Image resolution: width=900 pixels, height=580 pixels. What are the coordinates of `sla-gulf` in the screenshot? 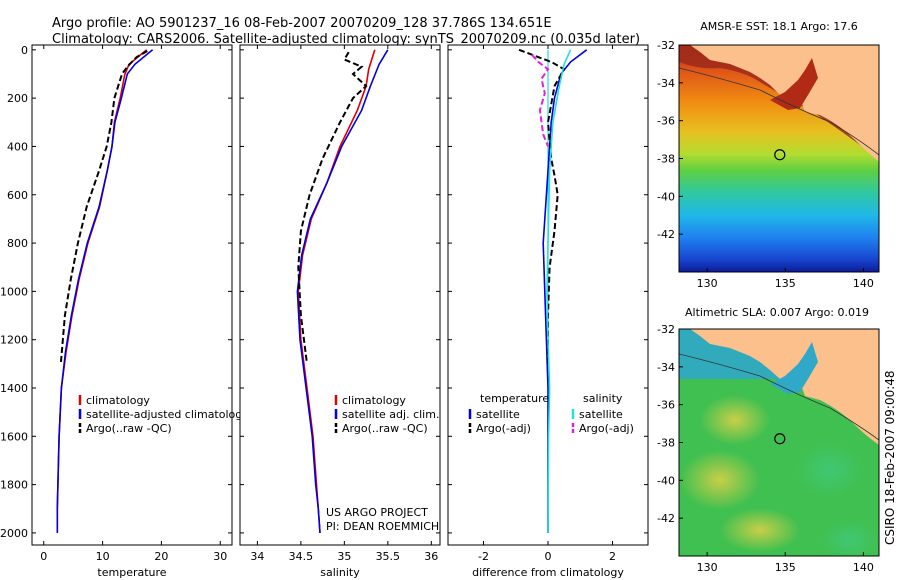 It's located at (794, 368).